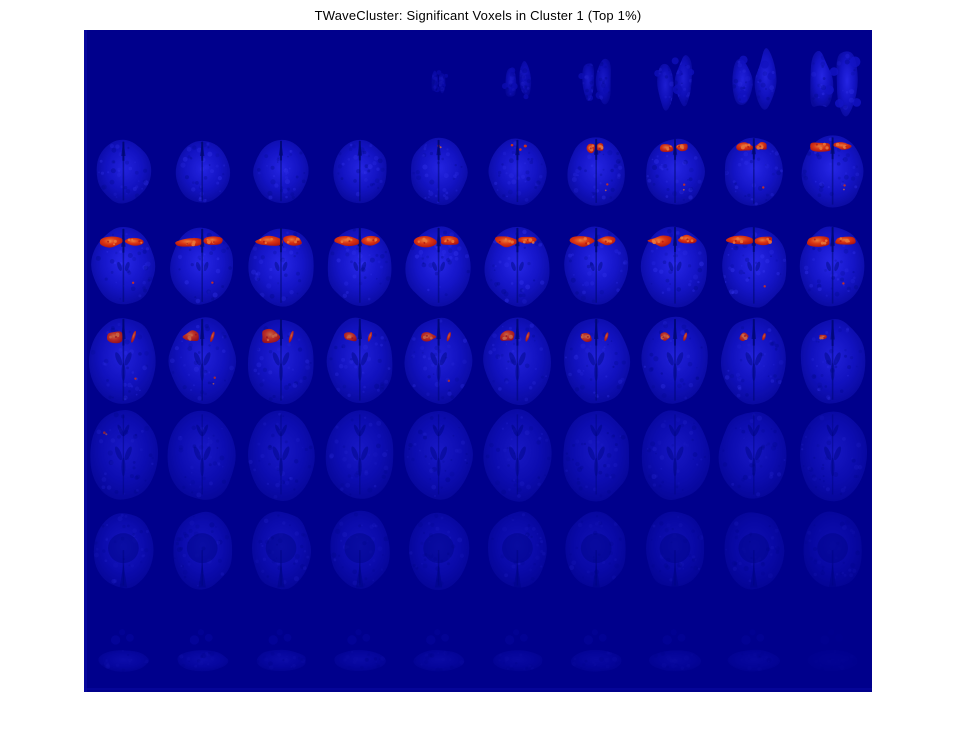  What do you see at coordinates (85, 361) in the screenshot?
I see `montage-left-edge-artifact` at bounding box center [85, 361].